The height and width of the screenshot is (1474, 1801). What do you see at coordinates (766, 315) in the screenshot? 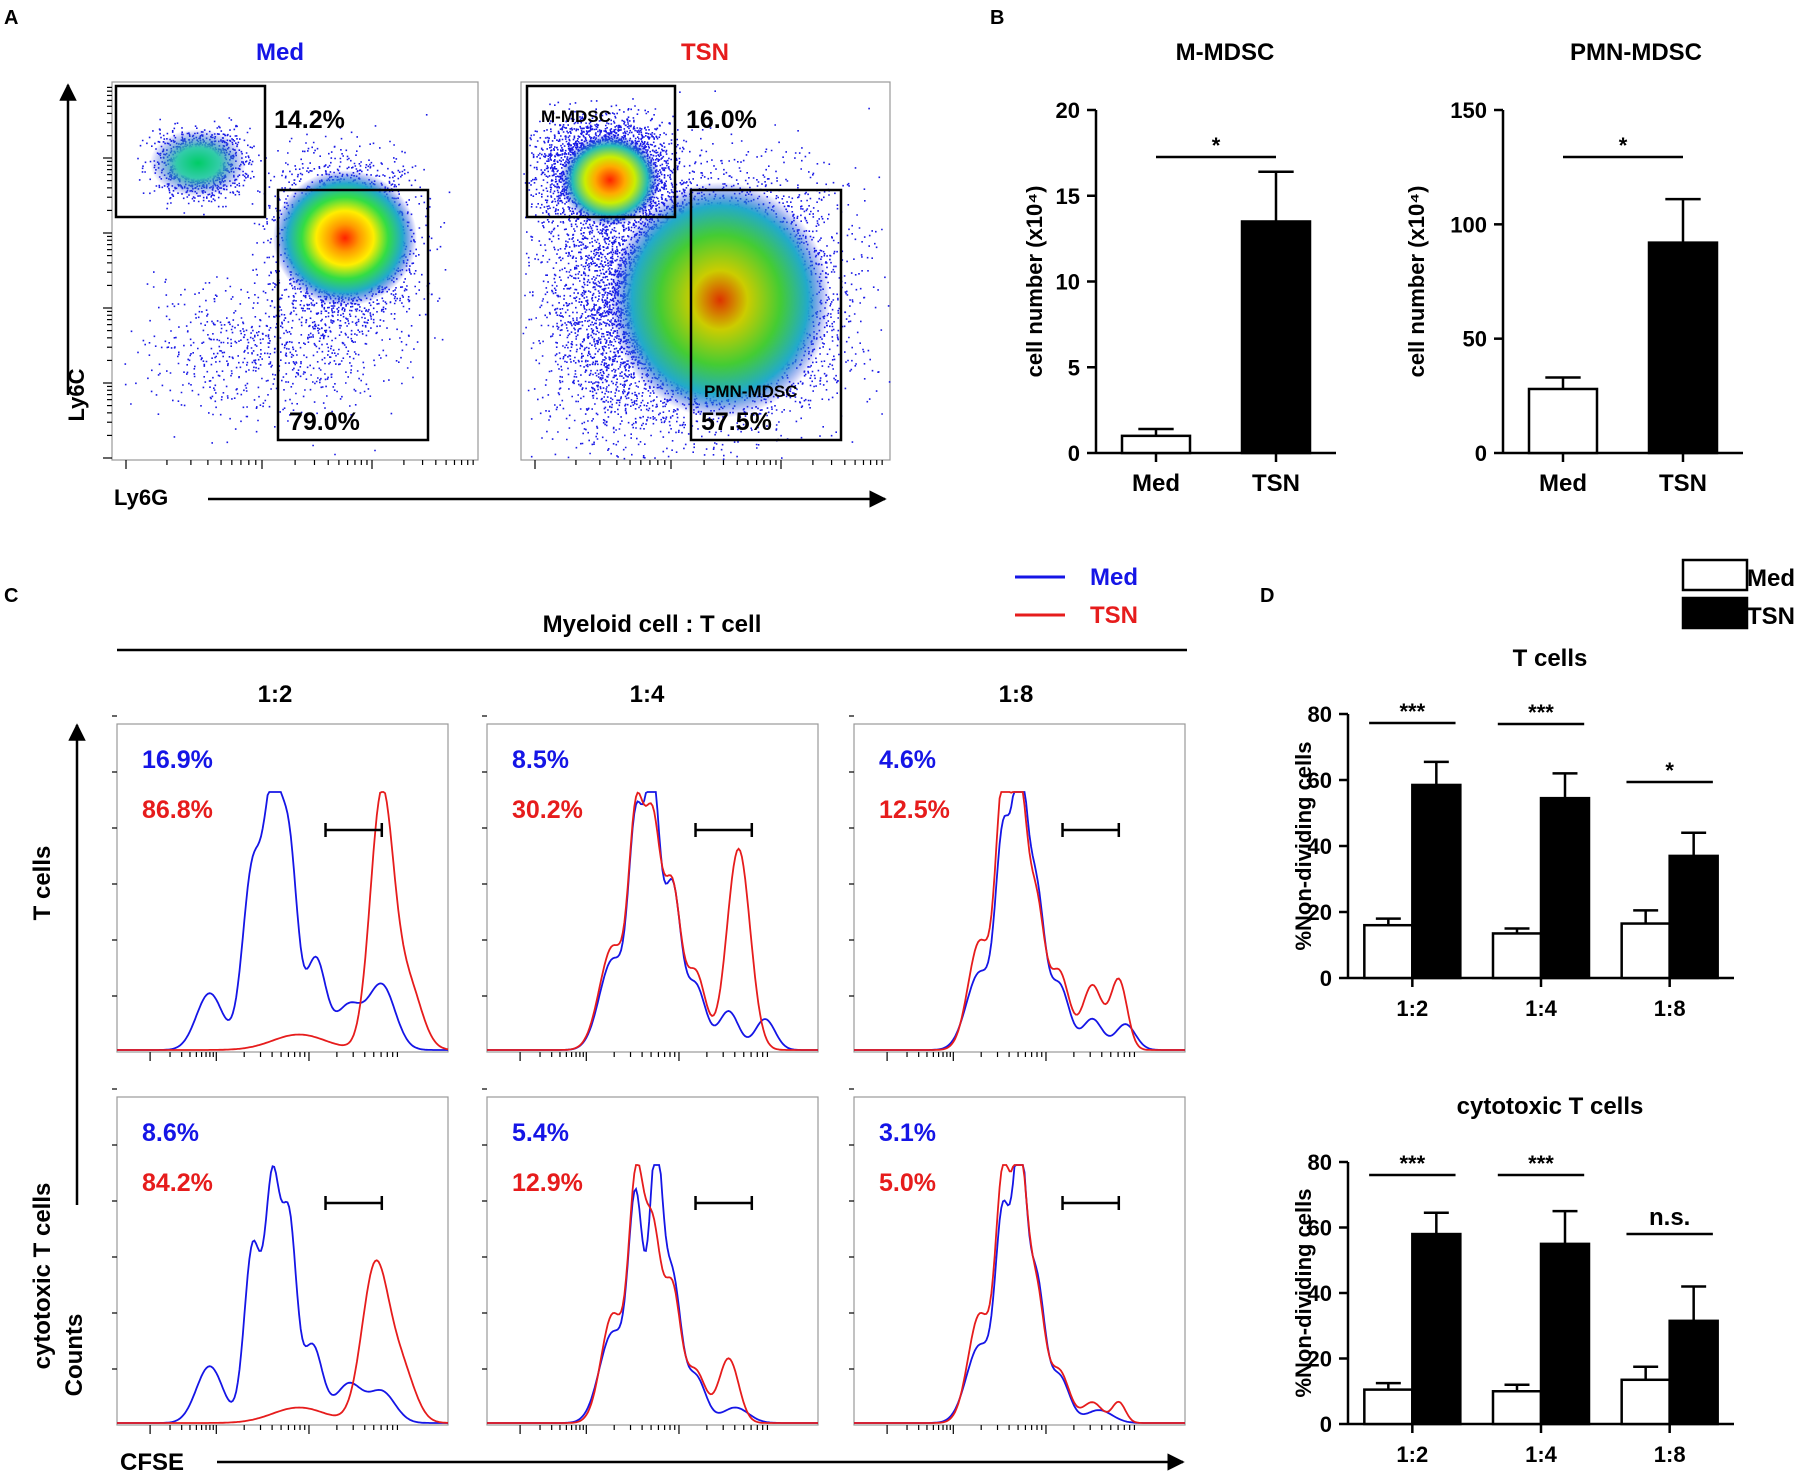
I see `tsn-pmn-mdsc-gate` at bounding box center [766, 315].